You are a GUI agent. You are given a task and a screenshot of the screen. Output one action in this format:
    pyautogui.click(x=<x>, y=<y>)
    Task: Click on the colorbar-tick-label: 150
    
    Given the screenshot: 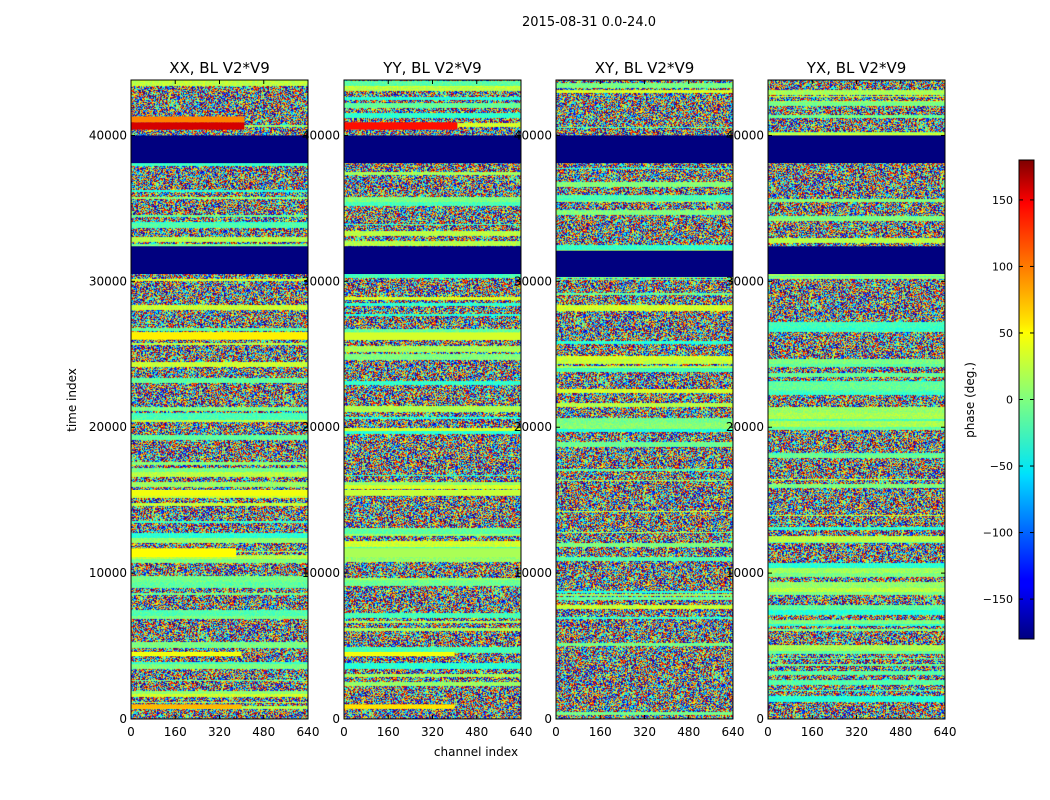 What is the action you would take?
    pyautogui.click(x=1002, y=200)
    